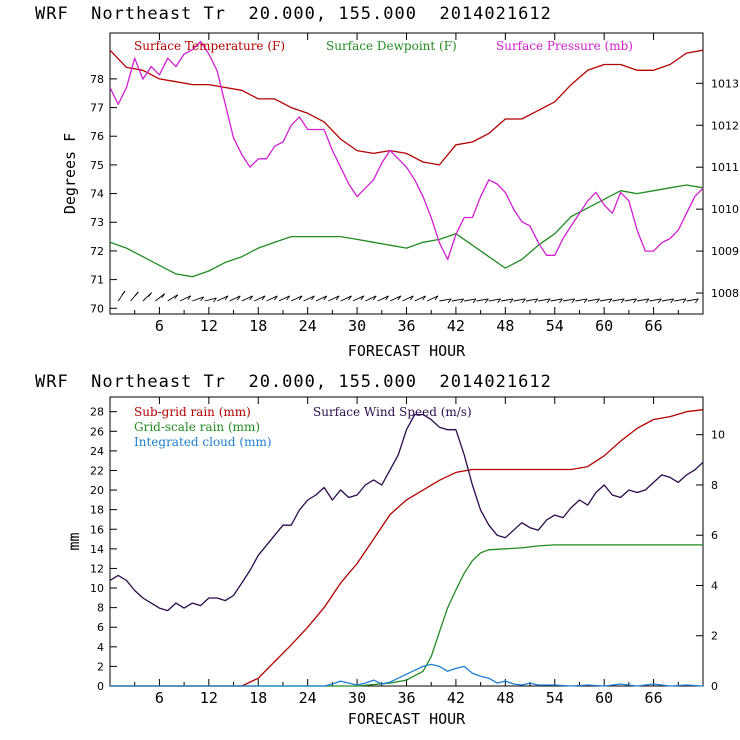 Image resolution: width=740 pixels, height=740 pixels. Describe the element at coordinates (392, 412) in the screenshot. I see `legend-entry: Surface Wind Speed (m/s)` at that location.